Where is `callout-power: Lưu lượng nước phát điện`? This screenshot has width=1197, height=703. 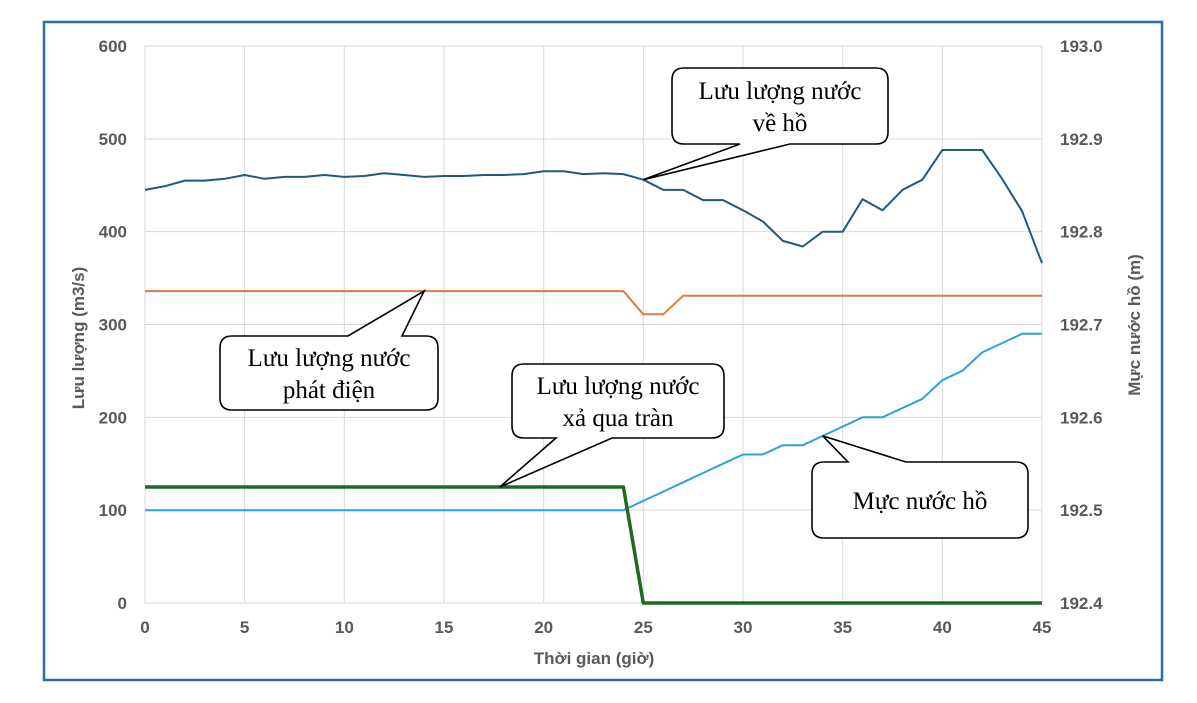
callout-power: Lưu lượng nước phát điện is located at coordinates (329, 350).